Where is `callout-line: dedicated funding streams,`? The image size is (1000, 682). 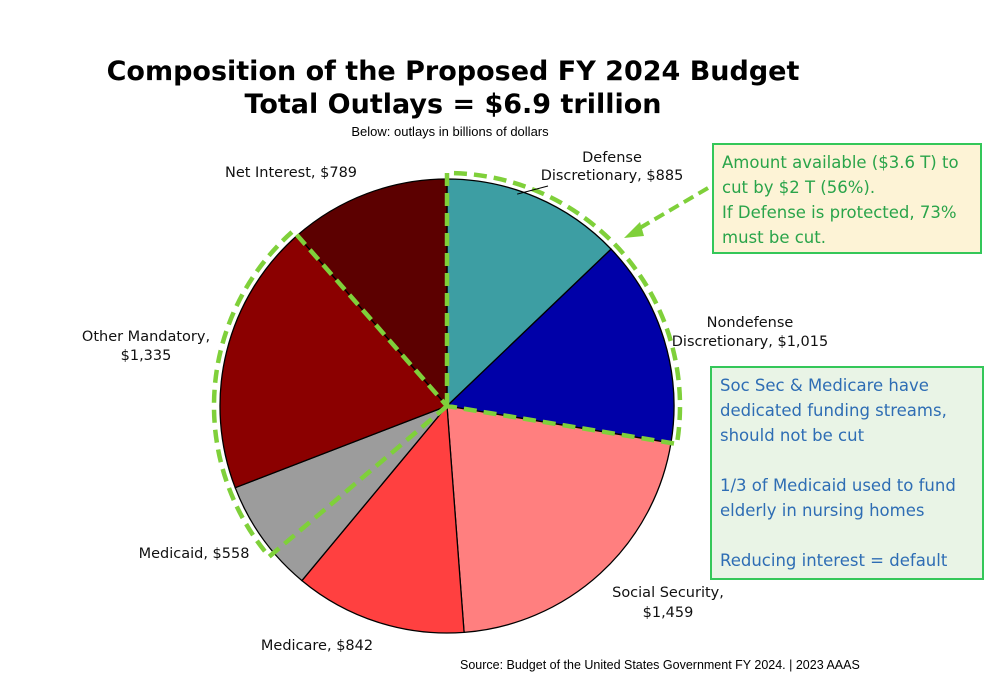 callout-line: dedicated funding streams, is located at coordinates (833, 410).